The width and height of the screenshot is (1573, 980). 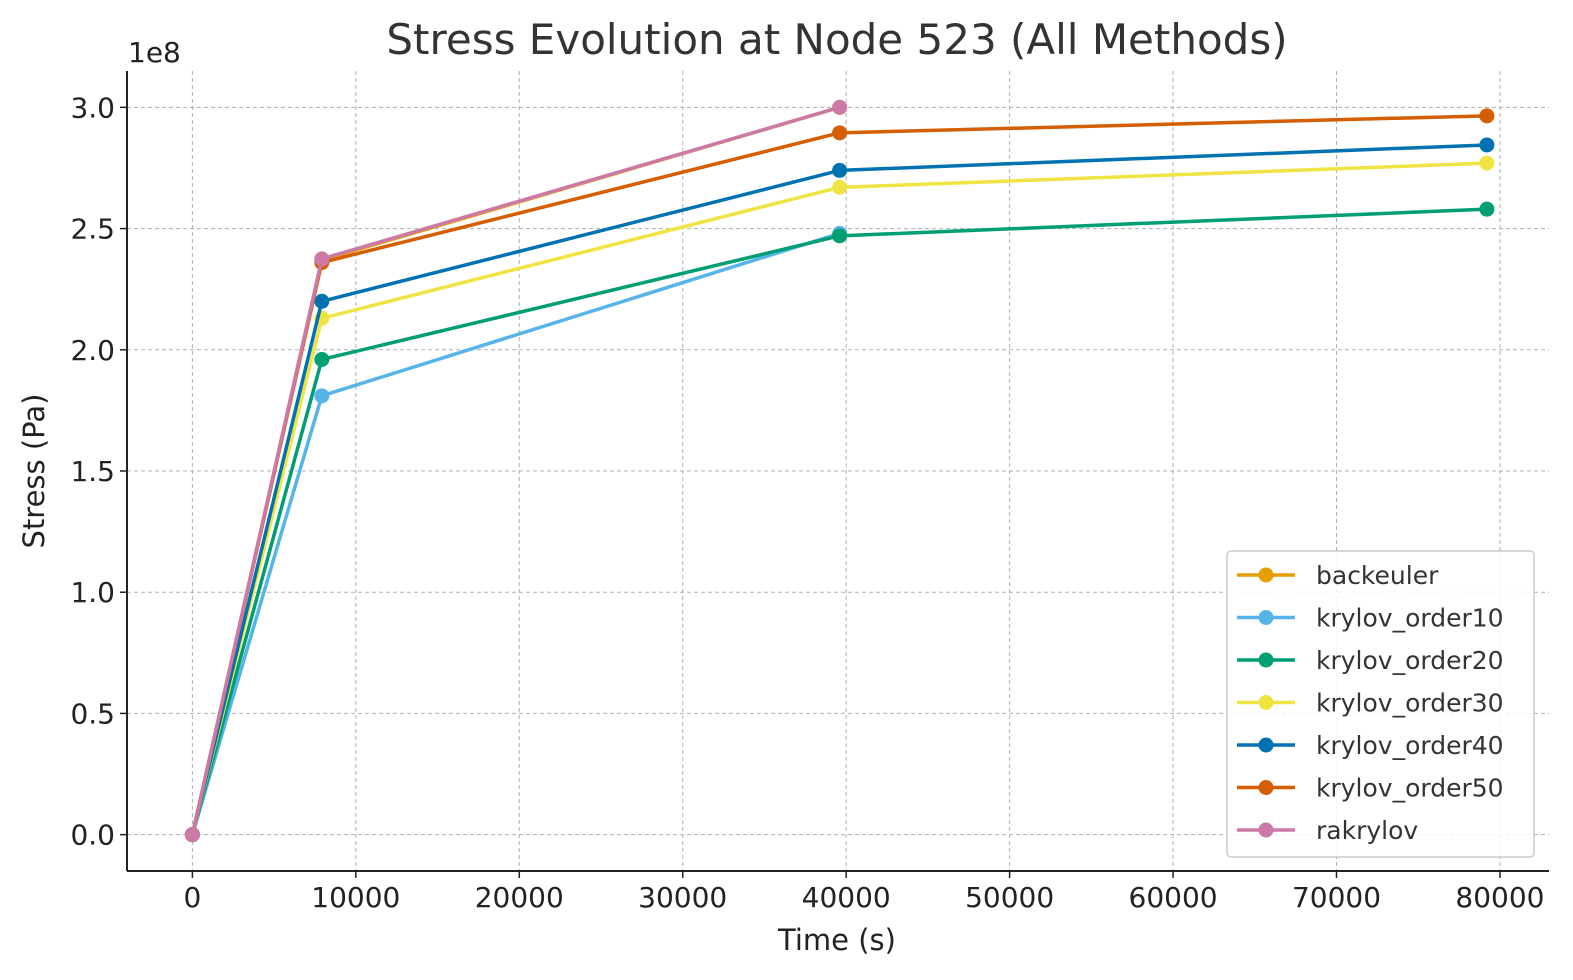 I want to click on legend-entry-krylov_order20: krylov_order20, so click(x=1370, y=660).